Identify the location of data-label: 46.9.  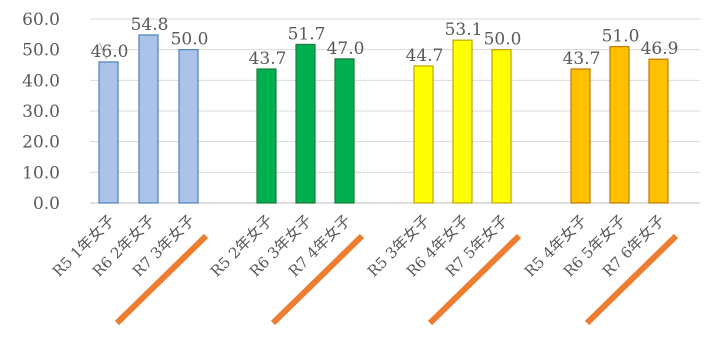
(660, 49).